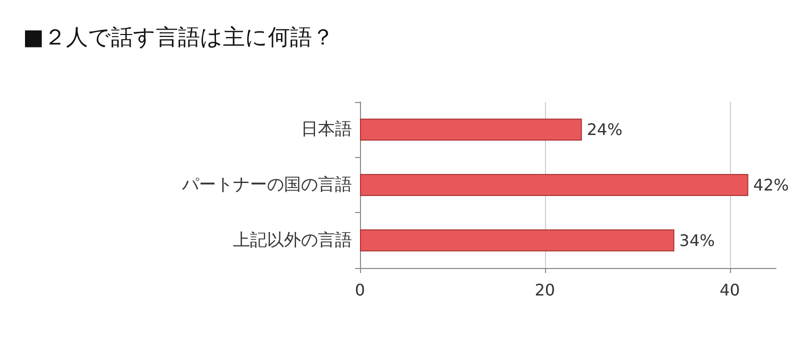  I want to click on y-tick-label: 日本語, so click(326, 130).